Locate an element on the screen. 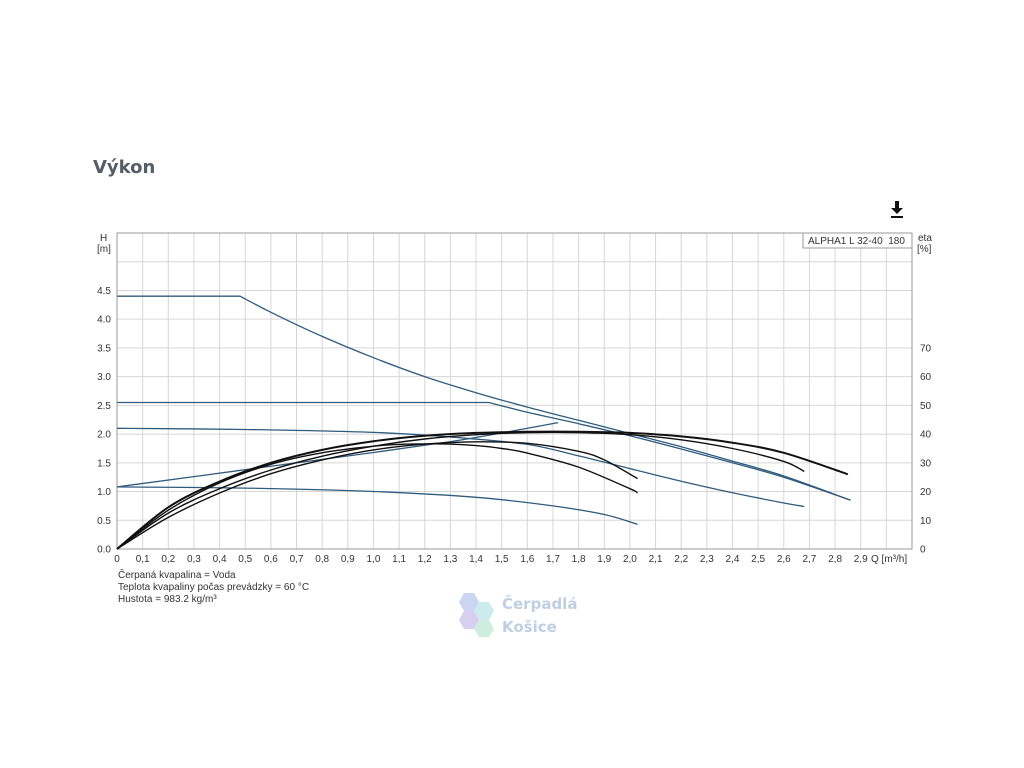 This screenshot has width=1024, height=768. x-tick-label: 1,0 is located at coordinates (373, 559).